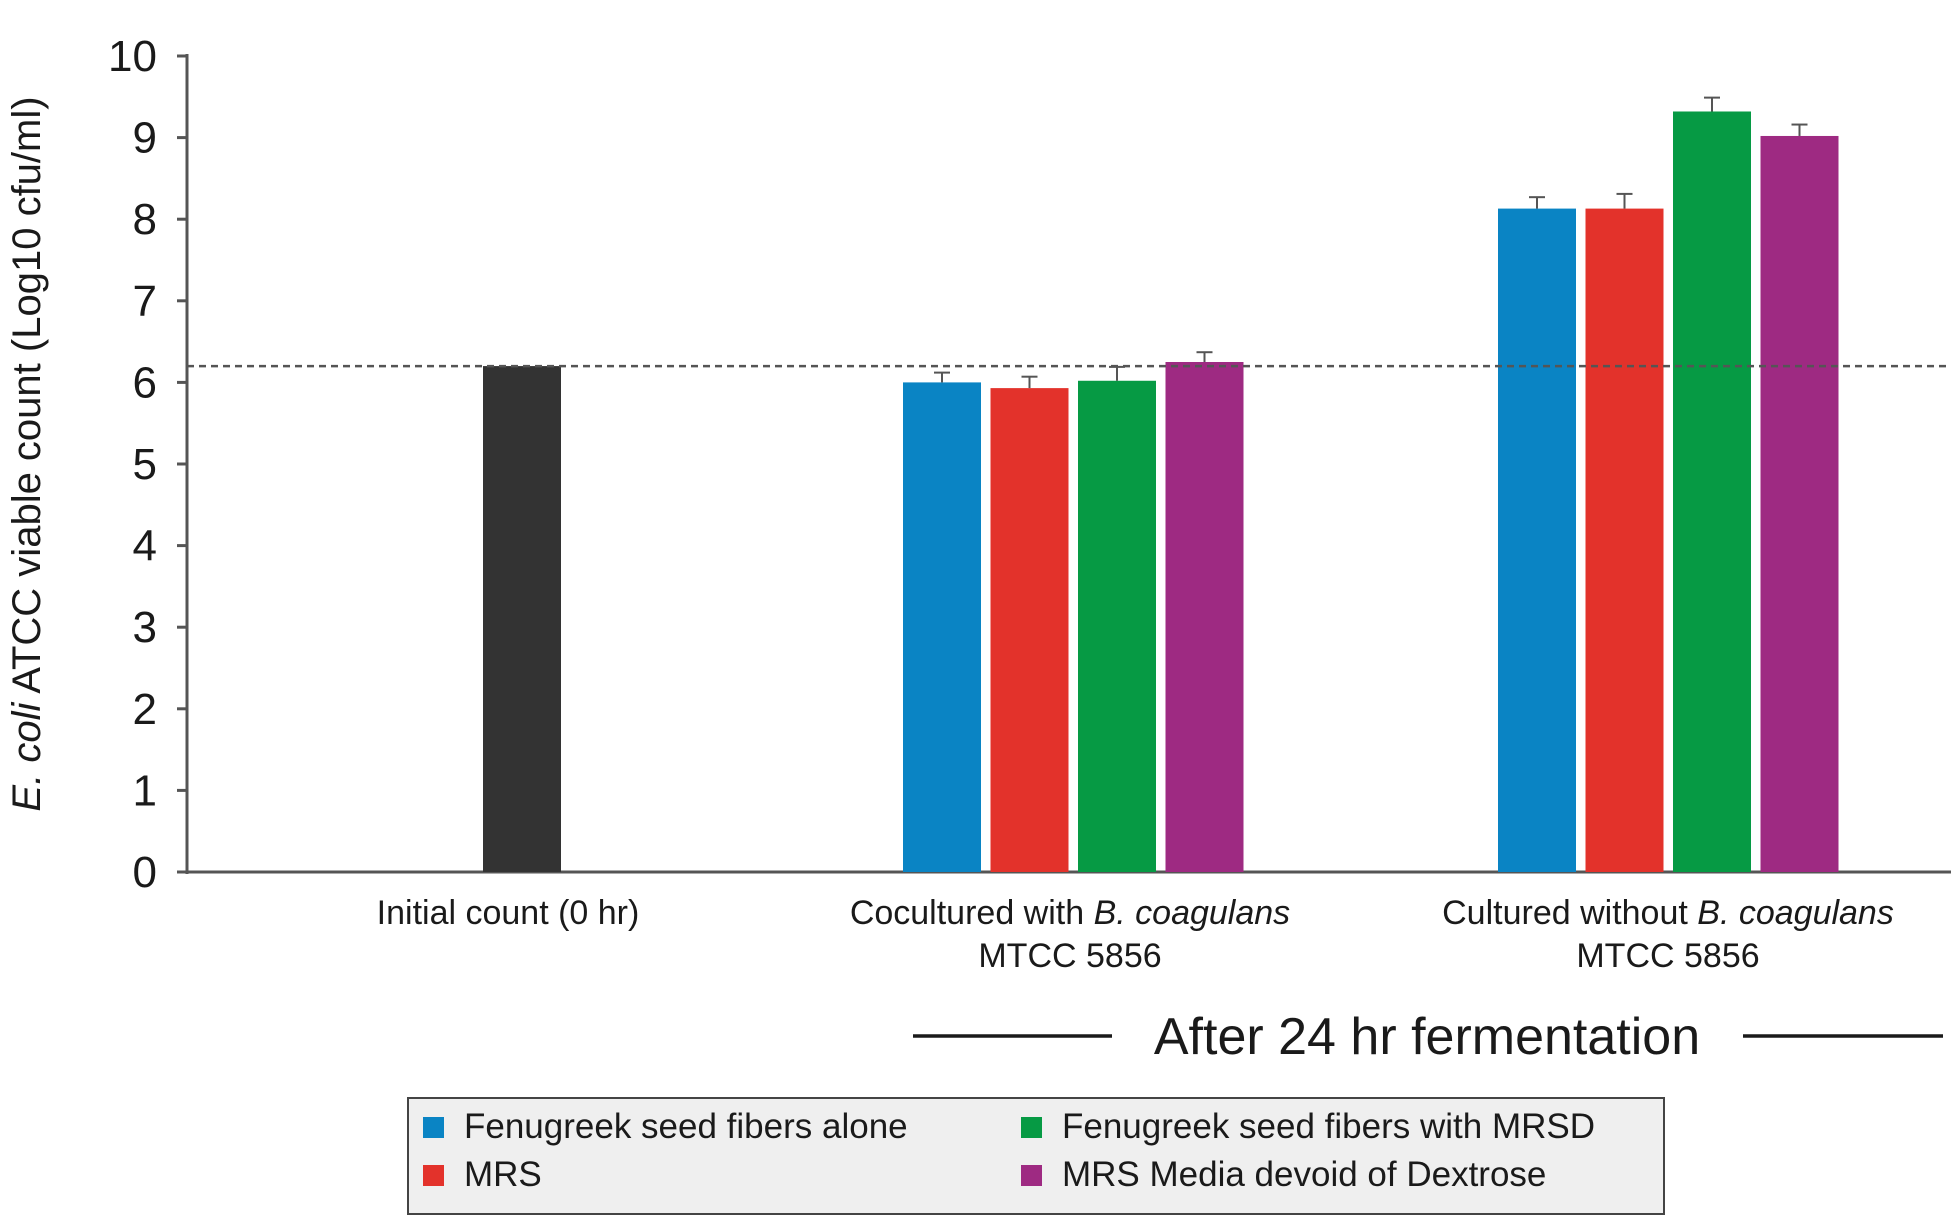  What do you see at coordinates (145, 382) in the screenshot?
I see `y-tick-label: 6` at bounding box center [145, 382].